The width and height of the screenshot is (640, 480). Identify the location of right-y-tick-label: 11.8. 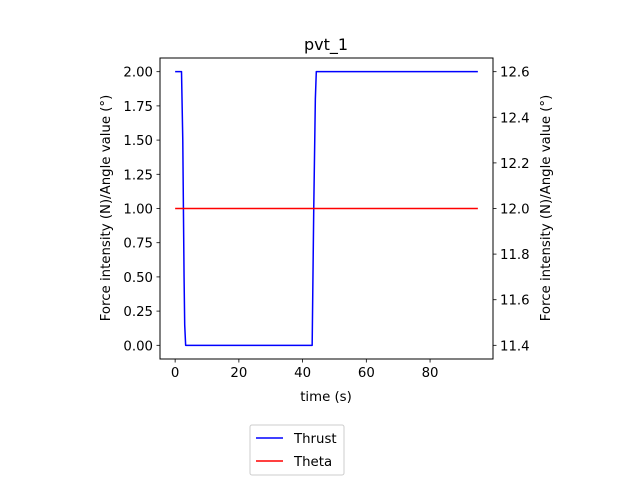
(515, 255).